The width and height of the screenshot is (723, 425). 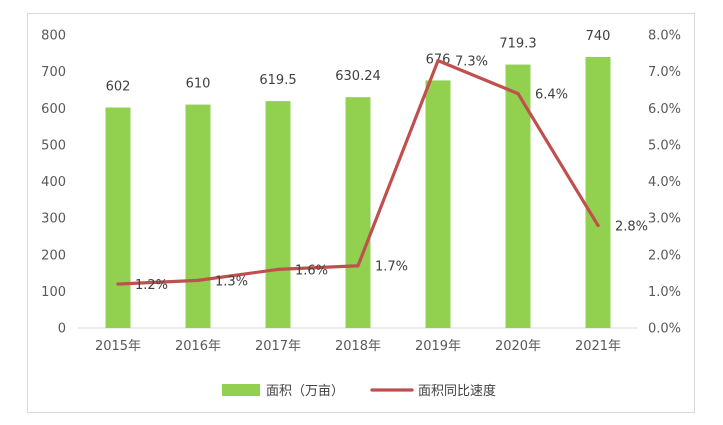 I want to click on legend-label-rate: 面积同比速度, so click(x=457, y=391).